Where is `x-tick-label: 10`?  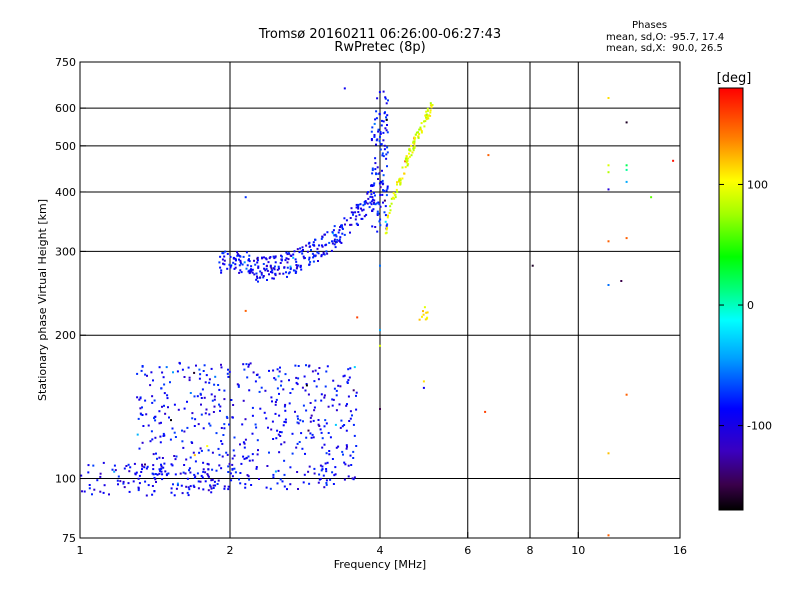 x-tick-label: 10 is located at coordinates (578, 550).